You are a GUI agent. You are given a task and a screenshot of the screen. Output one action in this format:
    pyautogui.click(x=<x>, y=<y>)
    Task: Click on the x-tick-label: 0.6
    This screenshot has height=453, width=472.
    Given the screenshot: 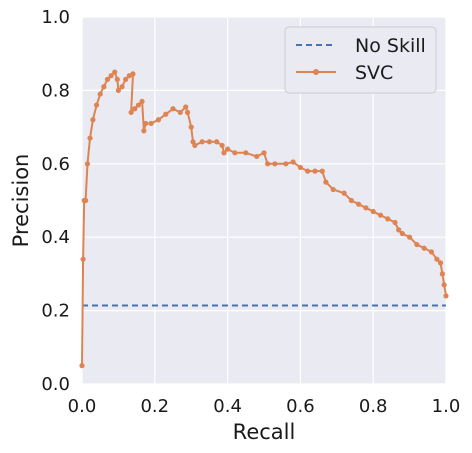 What is the action you would take?
    pyautogui.click(x=300, y=406)
    